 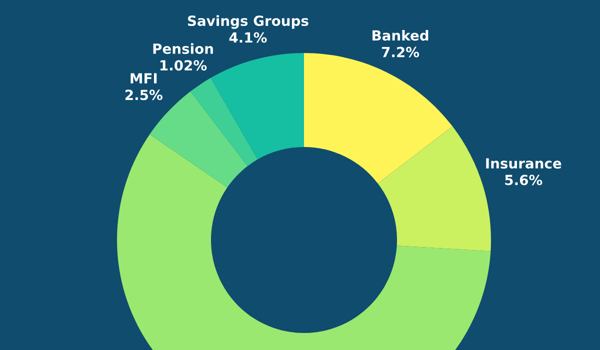 What do you see at coordinates (248, 37) in the screenshot?
I see `data-label: 4.1%` at bounding box center [248, 37].